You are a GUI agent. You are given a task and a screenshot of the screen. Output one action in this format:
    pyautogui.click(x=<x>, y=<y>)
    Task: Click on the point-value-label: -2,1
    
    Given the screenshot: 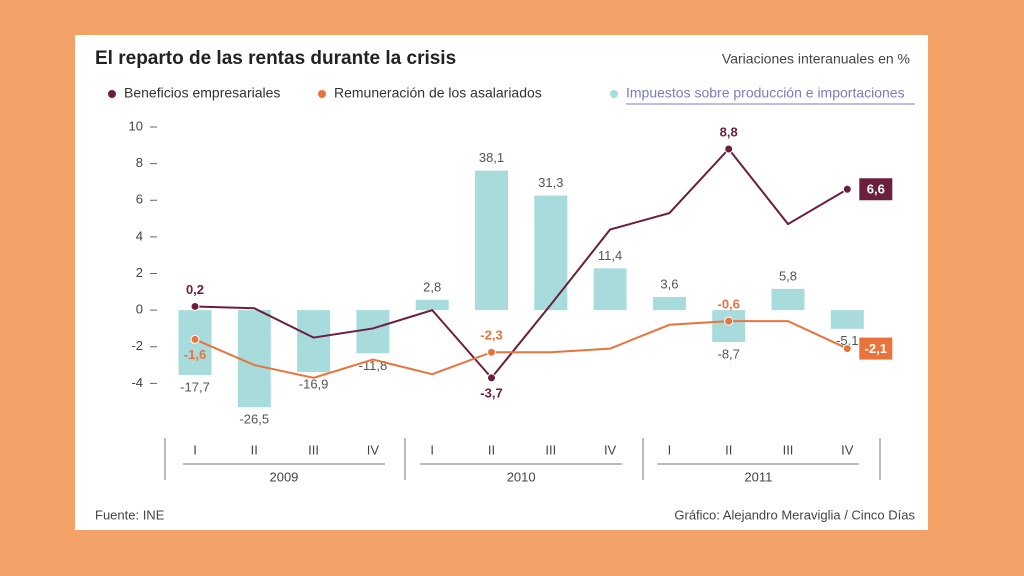 What is the action you would take?
    pyautogui.click(x=876, y=348)
    